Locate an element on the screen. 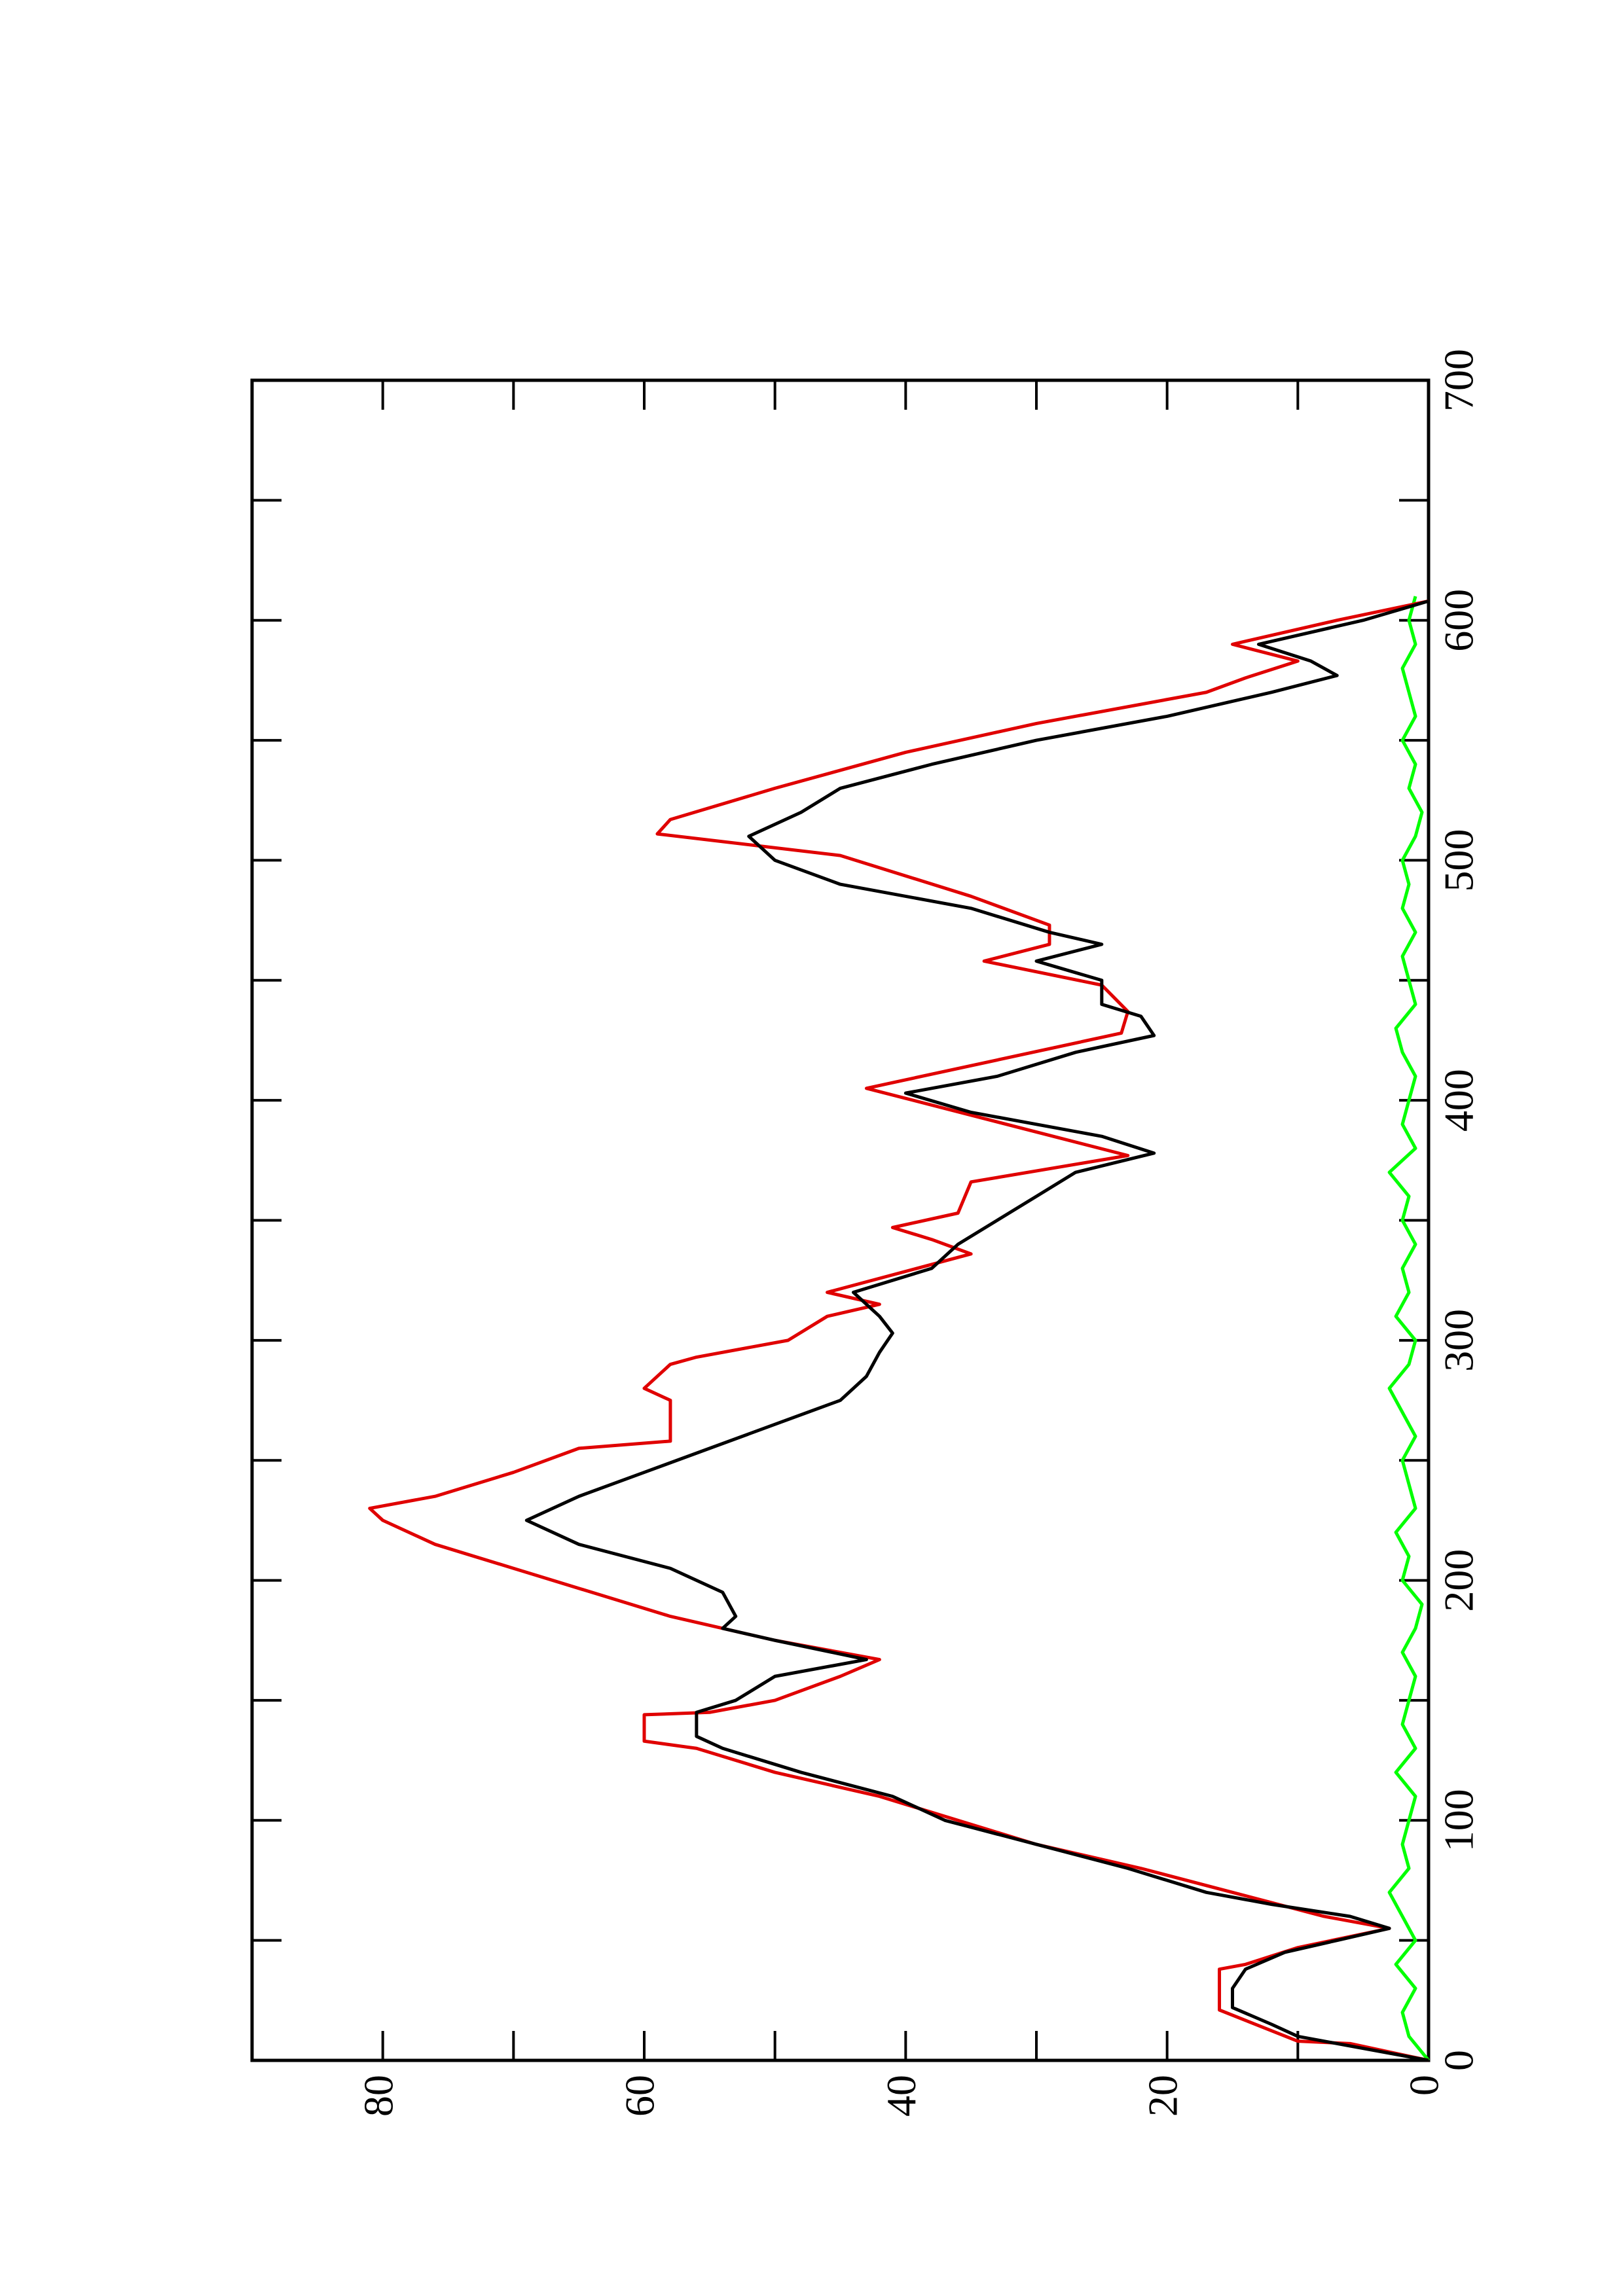 This screenshot has height=2296, width=1623. x-tick-label: 600 is located at coordinates (1459, 620).